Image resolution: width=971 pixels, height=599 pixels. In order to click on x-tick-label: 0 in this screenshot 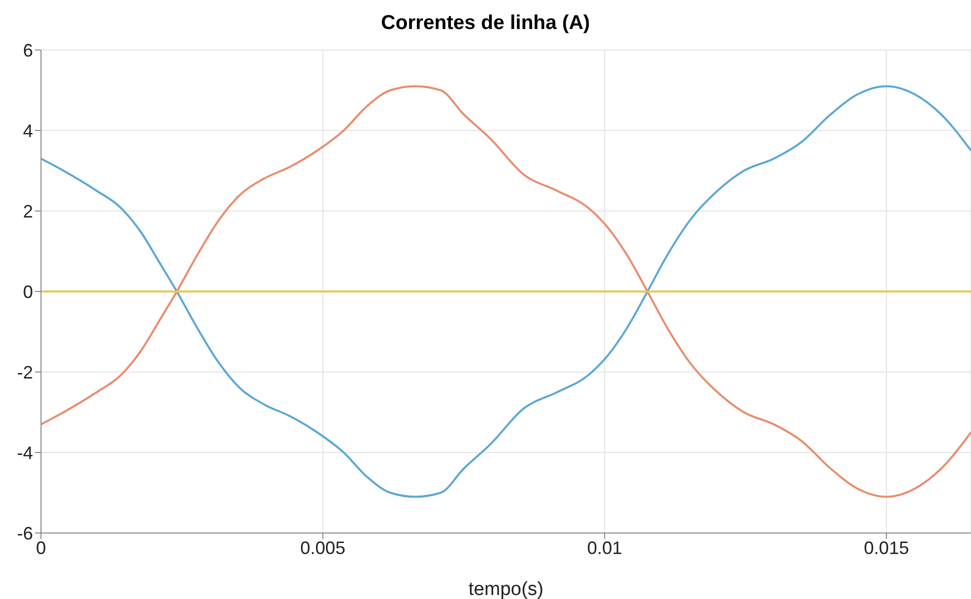, I will do `click(41, 548)`.